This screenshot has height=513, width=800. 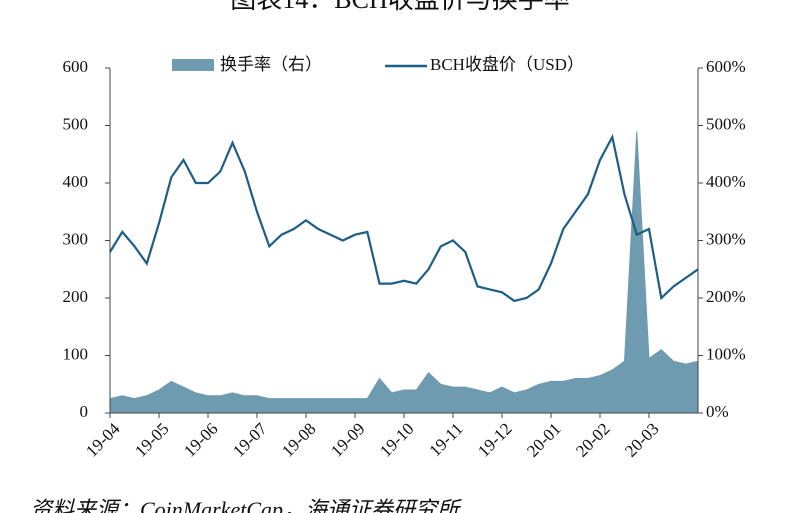 I want to click on y-tick-label: 400, so click(x=76, y=181).